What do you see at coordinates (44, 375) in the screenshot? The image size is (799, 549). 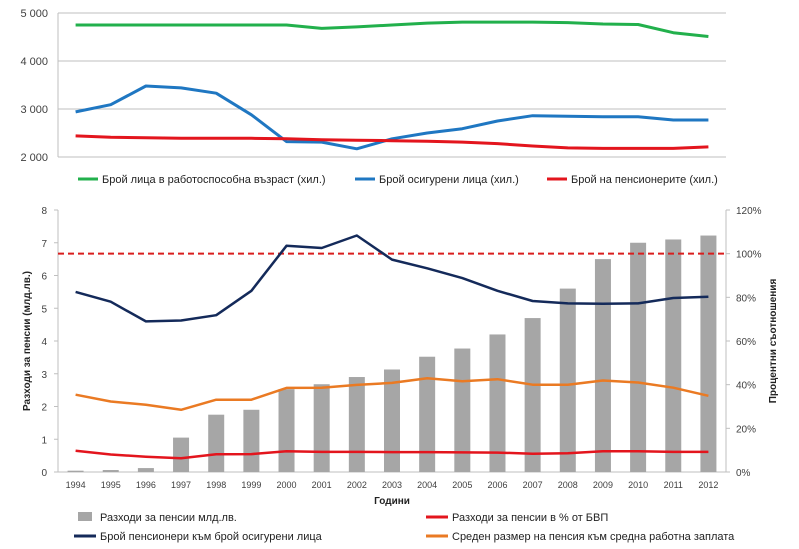 I see `left-y-tick-label: 3` at bounding box center [44, 375].